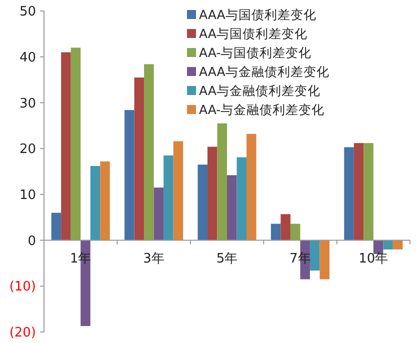  I want to click on x-tick-label: 5年, so click(227, 258).